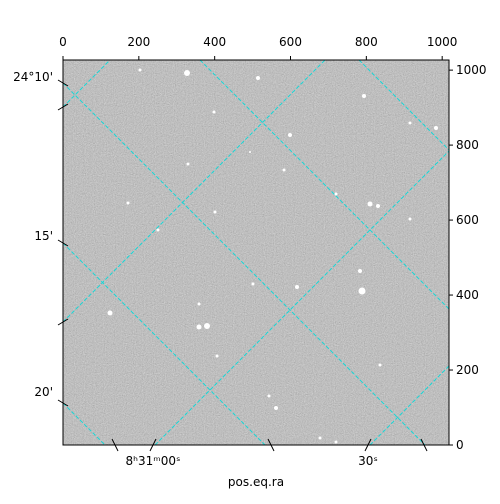  What do you see at coordinates (153, 461) in the screenshot?
I see `ra-tick-label: 8ʰ31ᵐ00ˢ` at bounding box center [153, 461].